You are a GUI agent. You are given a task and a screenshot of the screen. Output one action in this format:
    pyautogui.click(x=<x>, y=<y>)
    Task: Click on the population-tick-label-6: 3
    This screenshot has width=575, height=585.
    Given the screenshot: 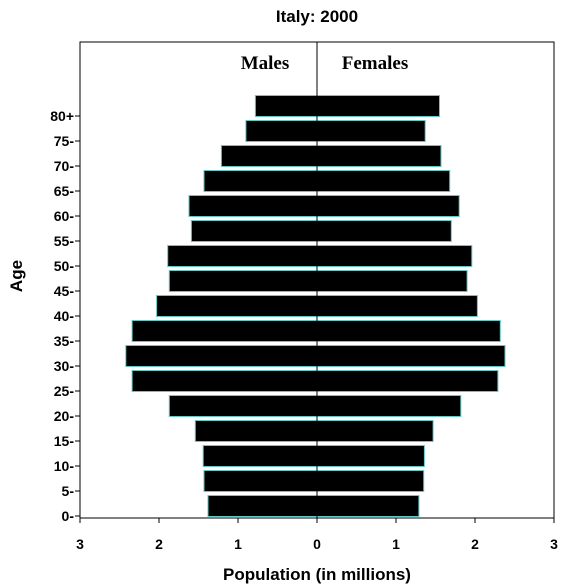 What is the action you would take?
    pyautogui.click(x=554, y=544)
    